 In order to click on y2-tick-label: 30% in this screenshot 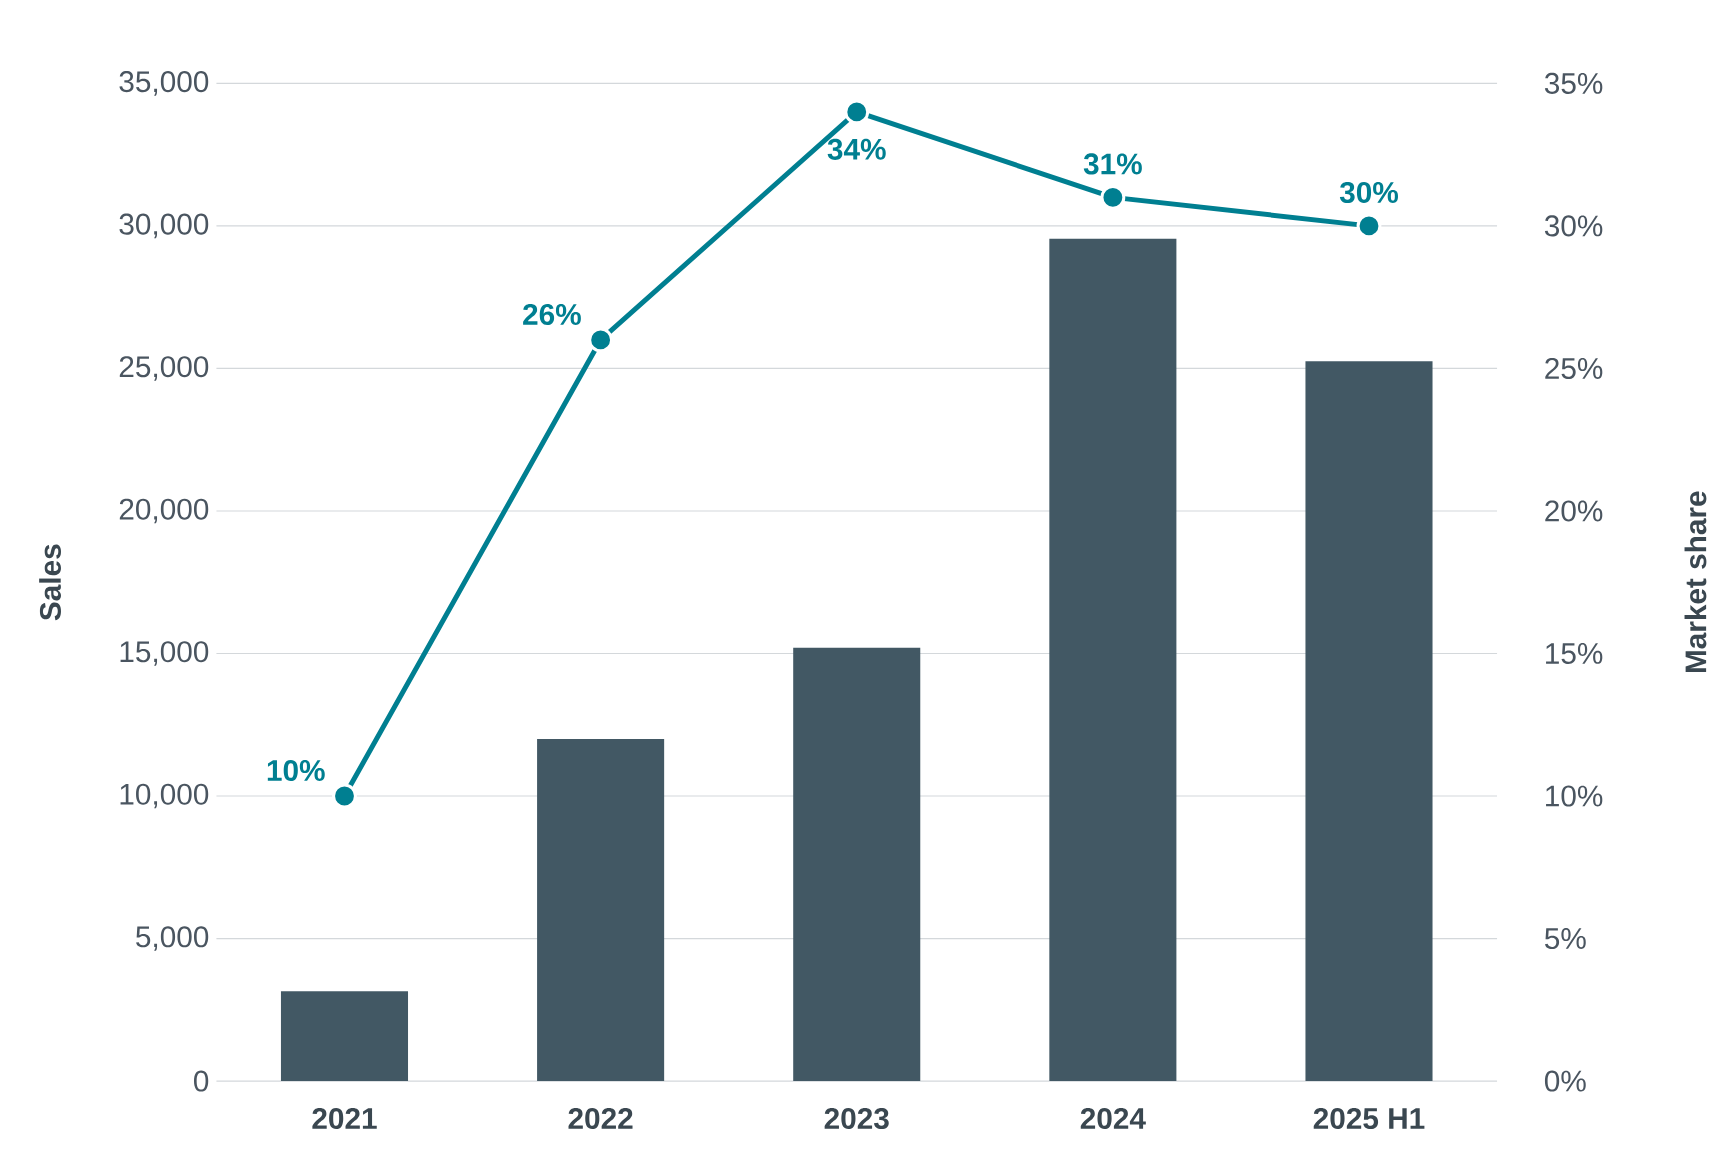, I will do `click(1573, 226)`.